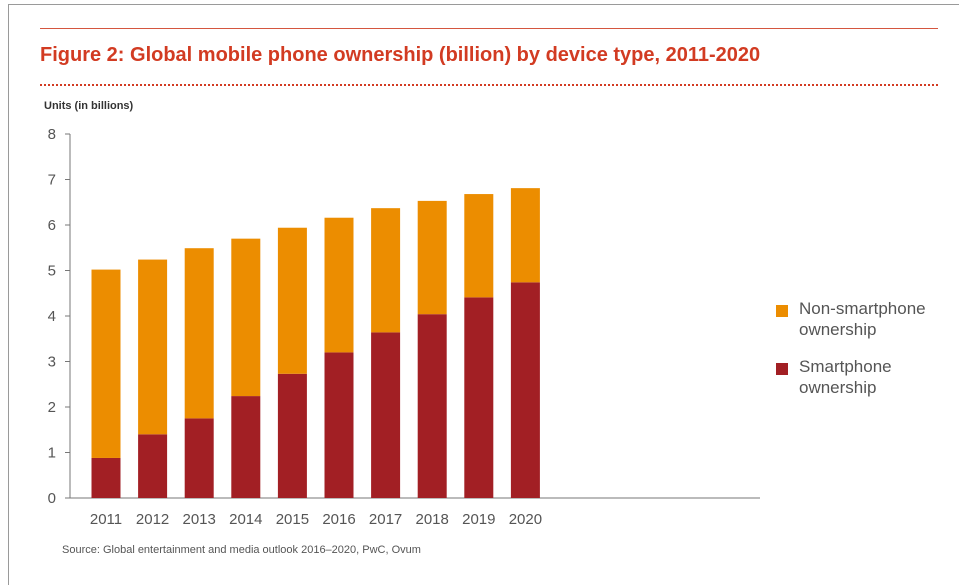  What do you see at coordinates (52, 498) in the screenshot?
I see `y-tick-label: 0` at bounding box center [52, 498].